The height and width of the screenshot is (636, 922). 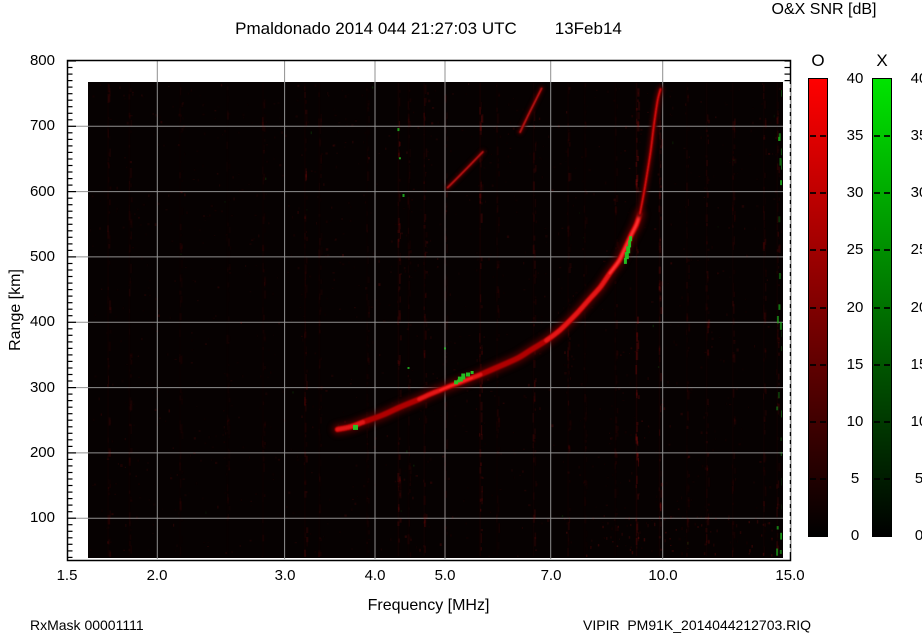 I want to click on o-colorbar-tick-label: 40, so click(x=855, y=78).